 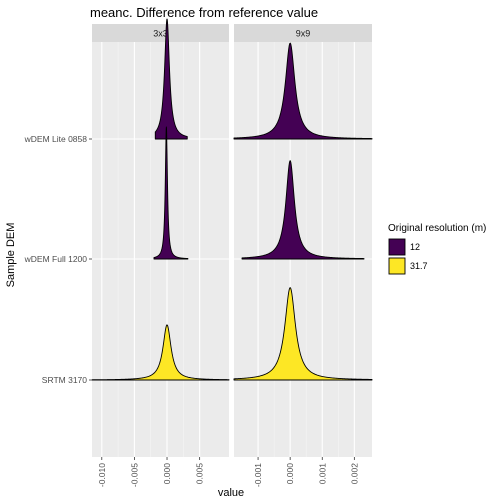 What do you see at coordinates (134, 475) in the screenshot?
I see `x-tick-label: -0.005` at bounding box center [134, 475].